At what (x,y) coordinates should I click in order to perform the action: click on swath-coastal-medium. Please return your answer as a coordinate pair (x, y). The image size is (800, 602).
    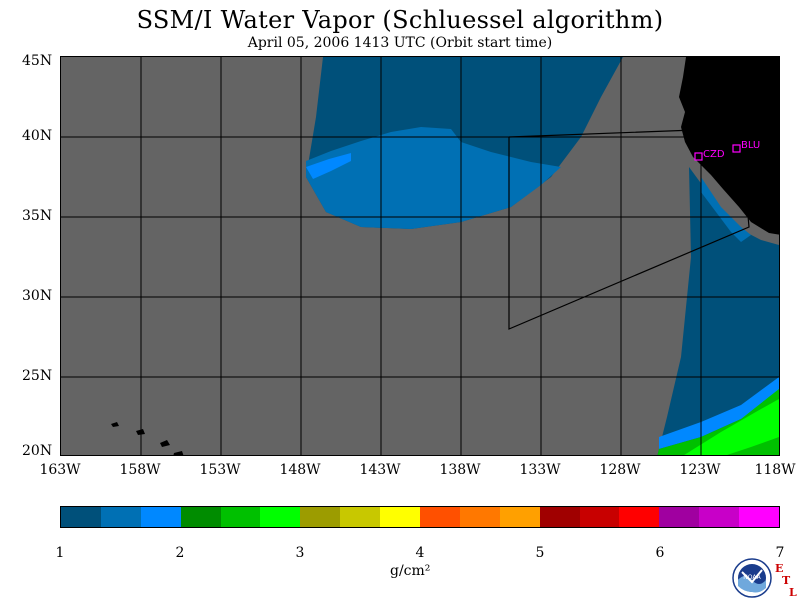
    Looking at the image, I should click on (726, 209).